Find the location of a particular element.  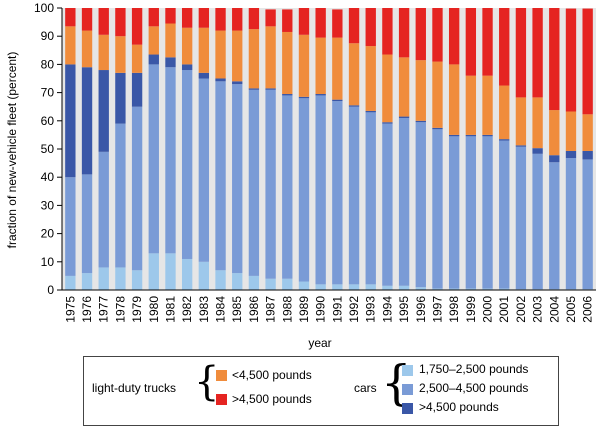

bar-segment-1980-s0 is located at coordinates (153, 271).